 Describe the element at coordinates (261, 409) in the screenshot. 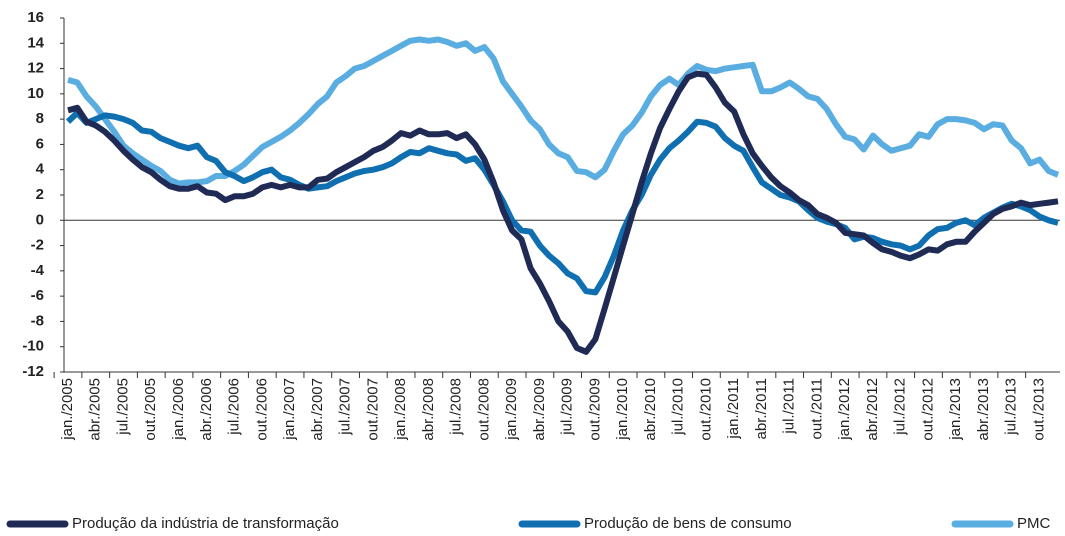

I see `x-tick-label: out./2006` at that location.